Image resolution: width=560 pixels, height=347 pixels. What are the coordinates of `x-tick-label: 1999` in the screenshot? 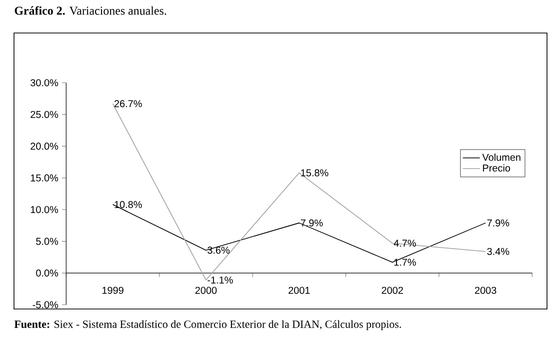 It's located at (113, 290).